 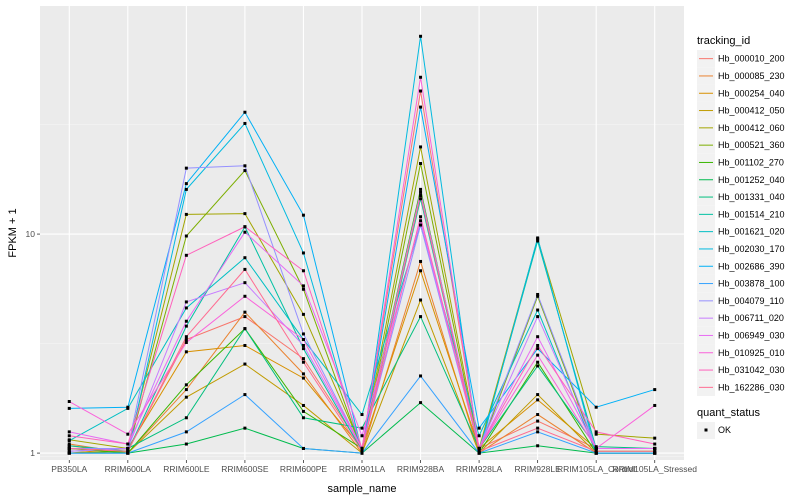 I want to click on legend-label: Hb_001331_040, so click(x=751, y=197).